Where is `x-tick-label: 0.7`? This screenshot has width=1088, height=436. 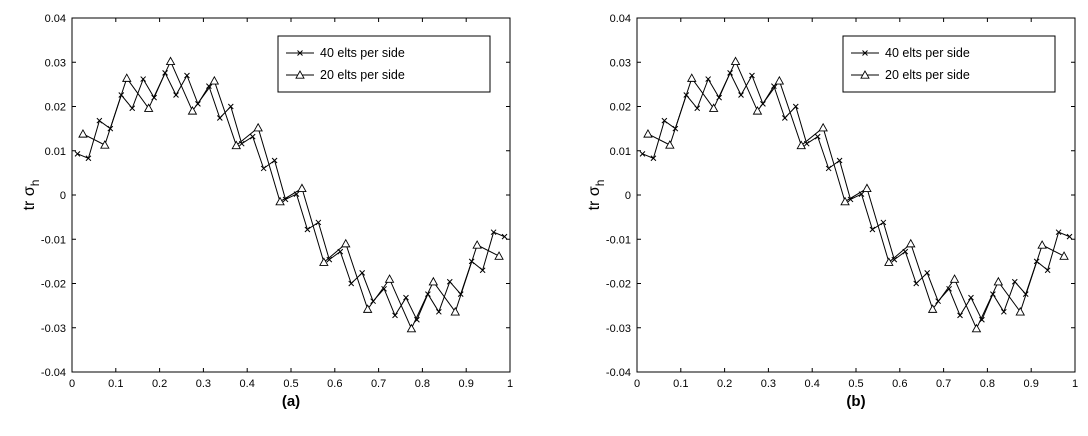
x-tick-label: 0.7 is located at coordinates (943, 384).